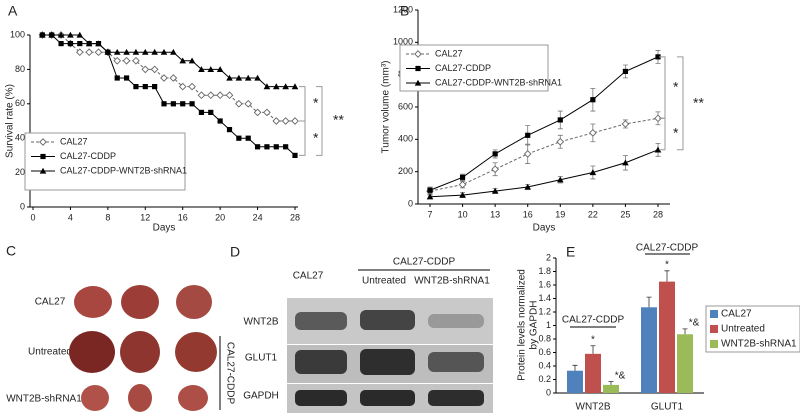 Image resolution: width=800 pixels, height=415 pixels. I want to click on significance-bracket, so click(319, 121).